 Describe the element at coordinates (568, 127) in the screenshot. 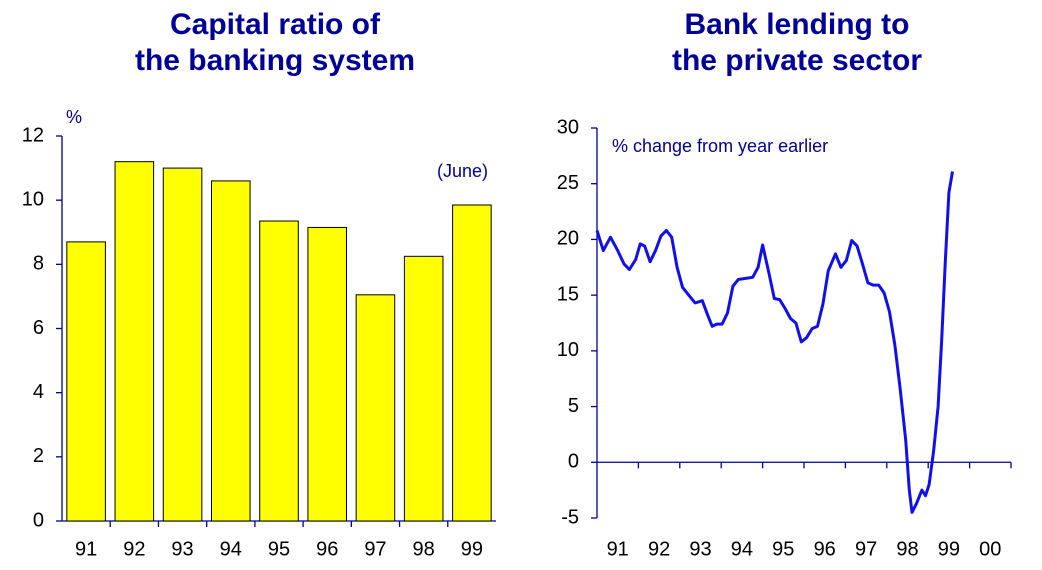

I see `y-tick-label: 30` at that location.